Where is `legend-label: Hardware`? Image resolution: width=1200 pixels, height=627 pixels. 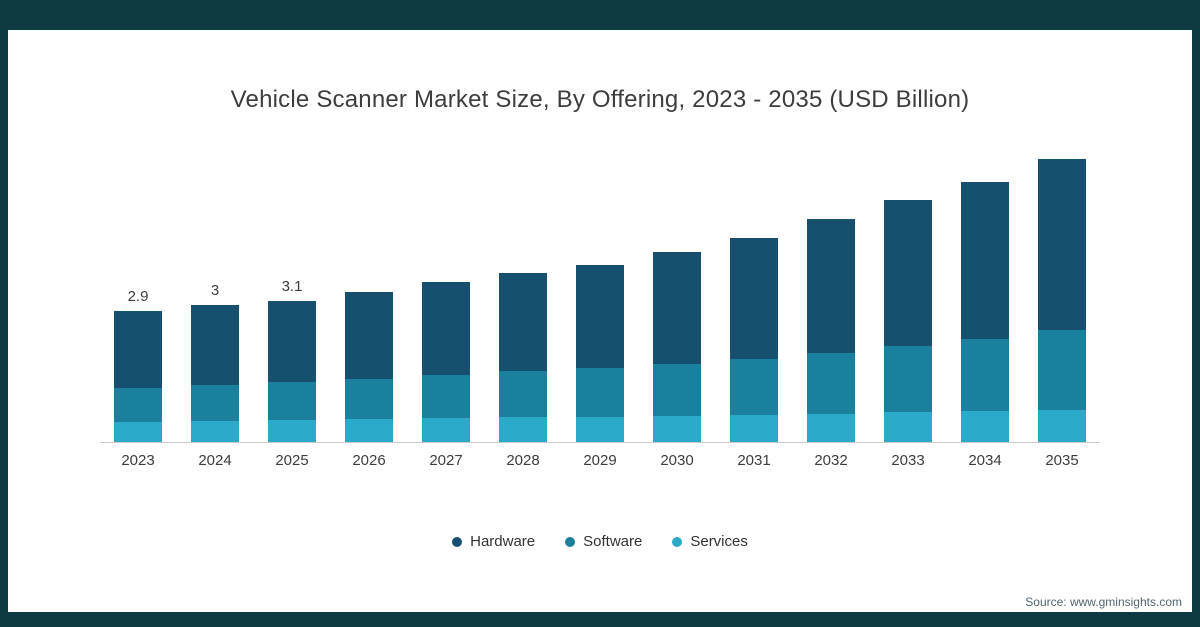
legend-label: Hardware is located at coordinates (503, 541).